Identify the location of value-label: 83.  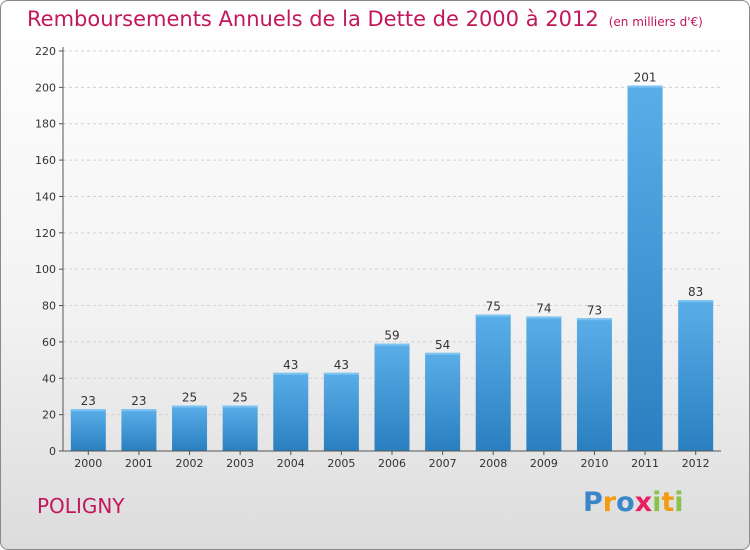
(695, 292).